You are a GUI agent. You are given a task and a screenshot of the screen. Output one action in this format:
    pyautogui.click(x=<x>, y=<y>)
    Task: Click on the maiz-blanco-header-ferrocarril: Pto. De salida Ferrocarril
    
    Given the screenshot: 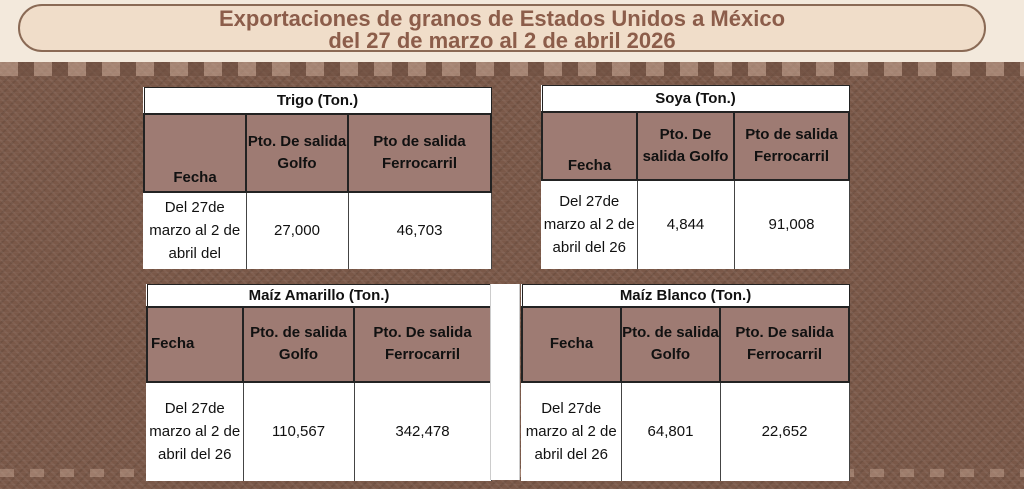 What is the action you would take?
    pyautogui.click(x=784, y=344)
    